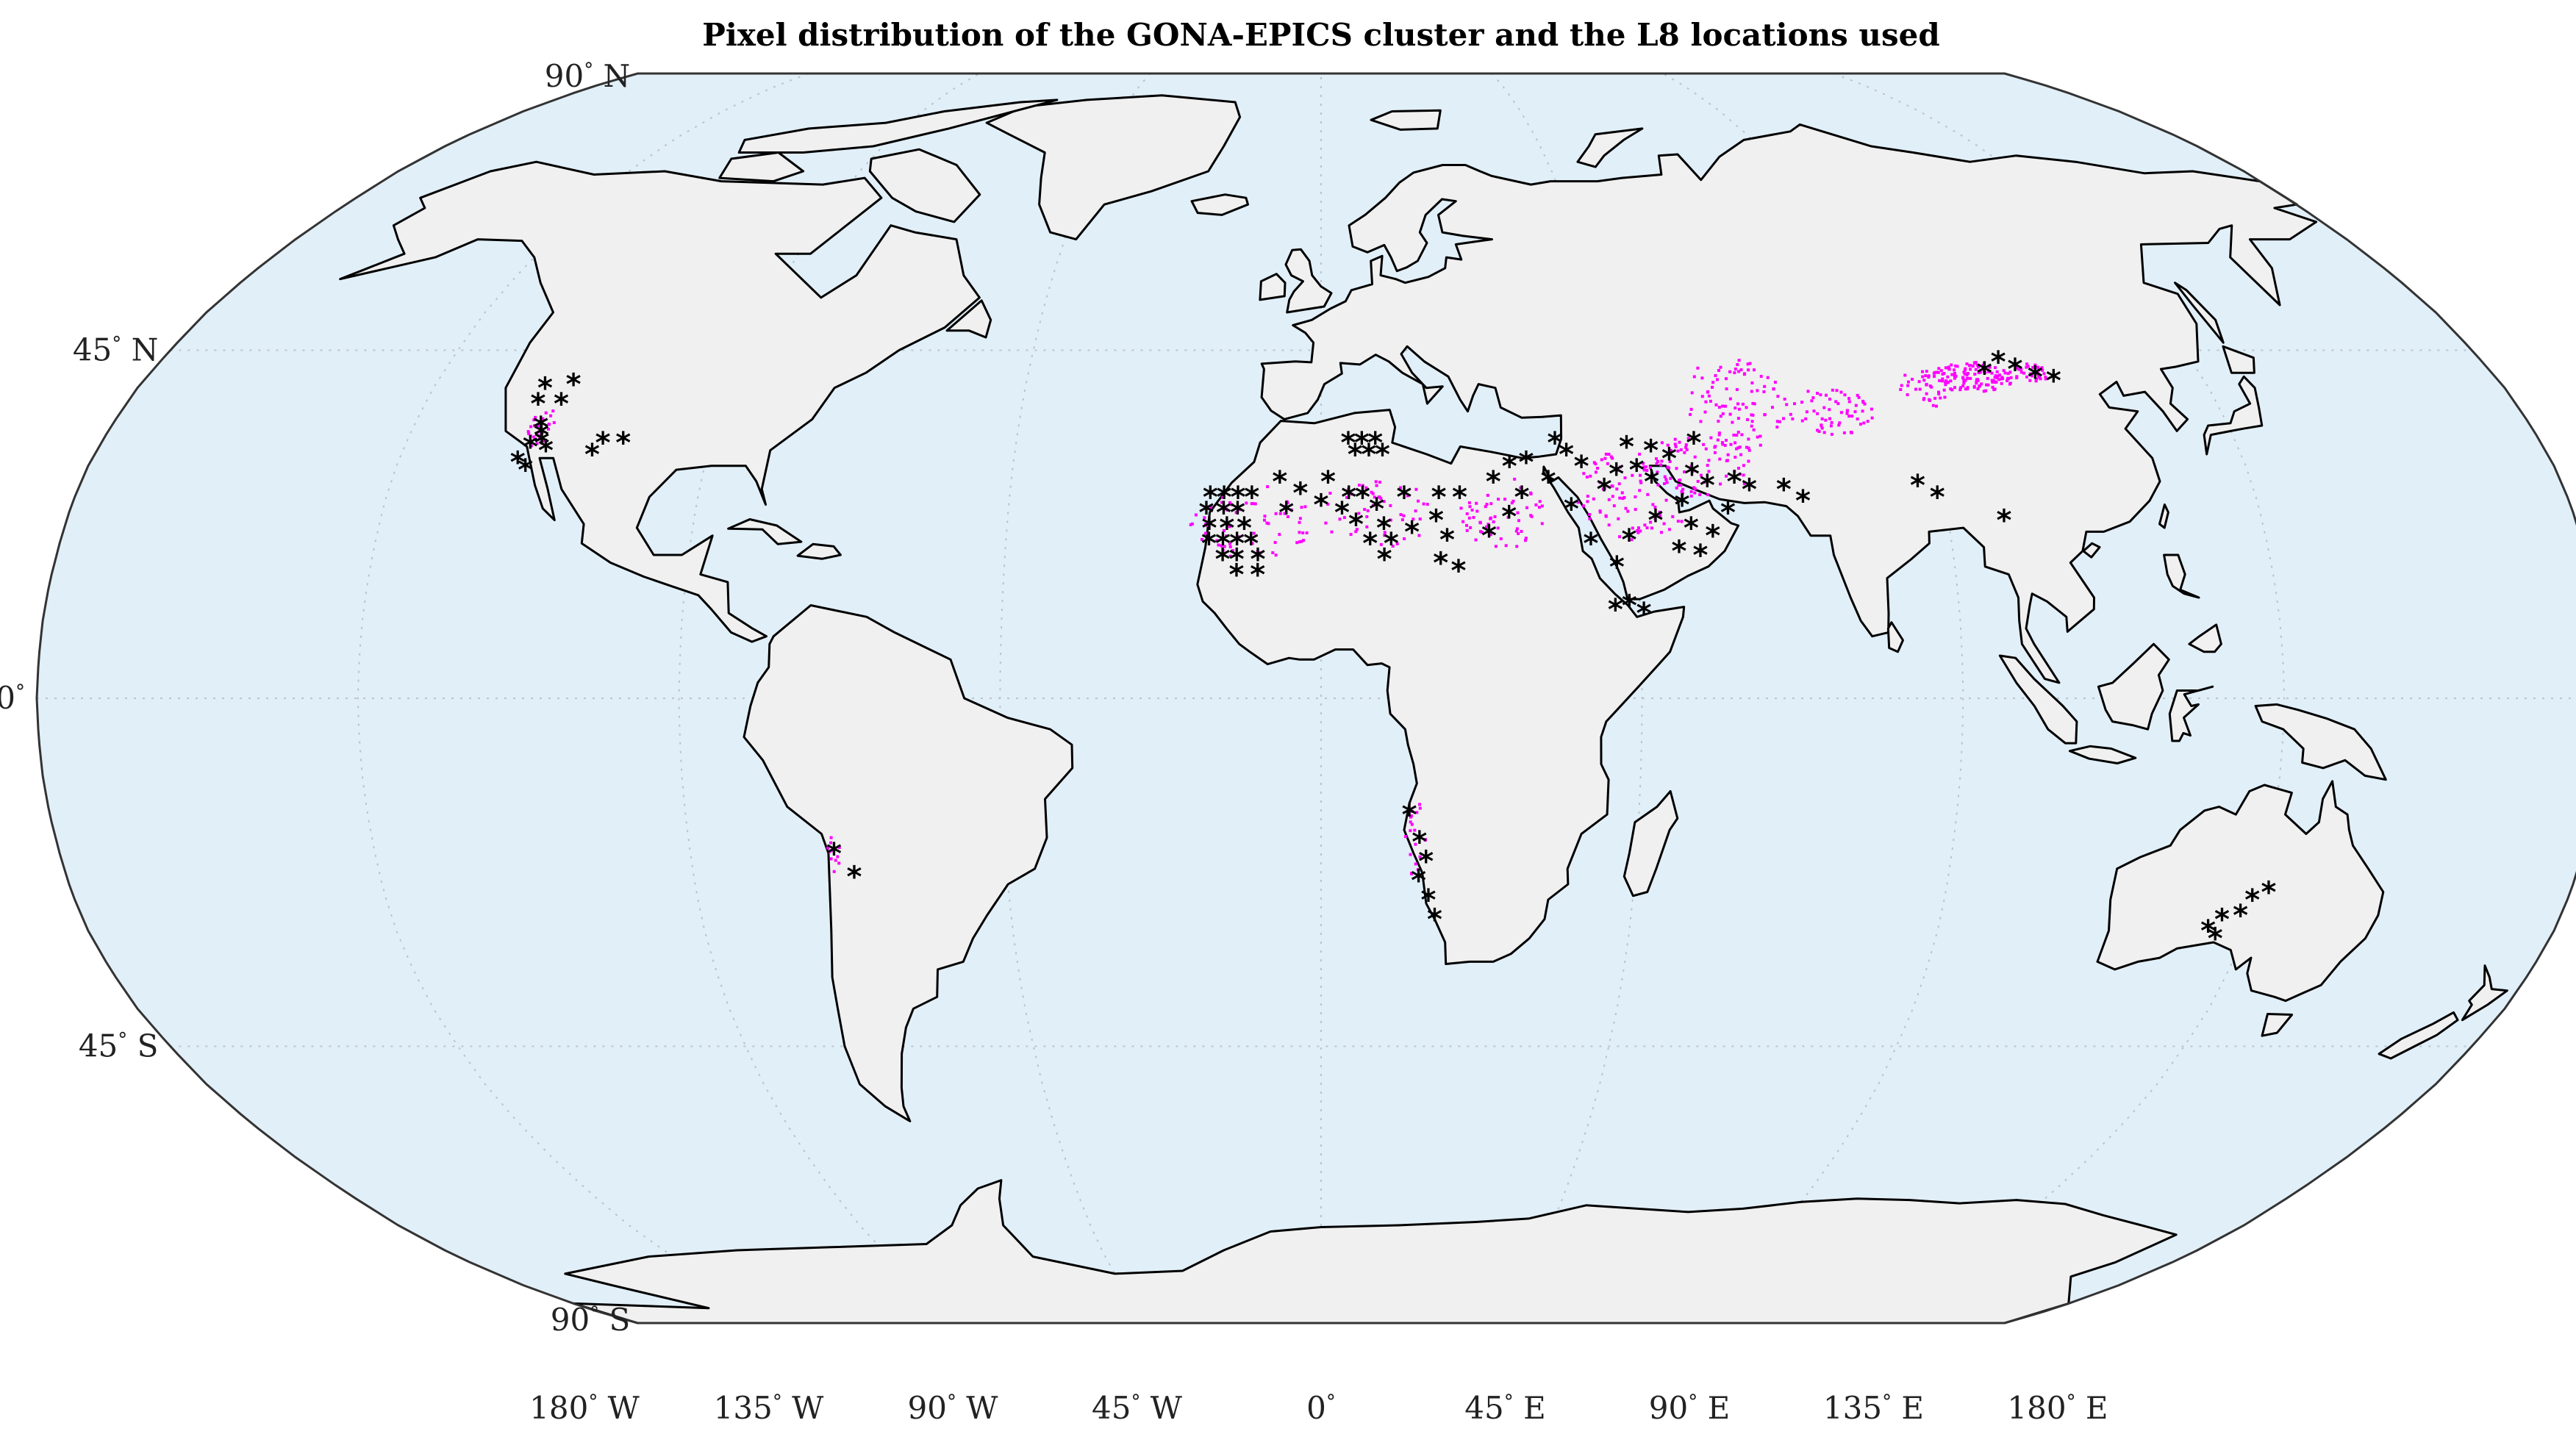  I want to click on landmass-arctic-islands, so click(898, 126).